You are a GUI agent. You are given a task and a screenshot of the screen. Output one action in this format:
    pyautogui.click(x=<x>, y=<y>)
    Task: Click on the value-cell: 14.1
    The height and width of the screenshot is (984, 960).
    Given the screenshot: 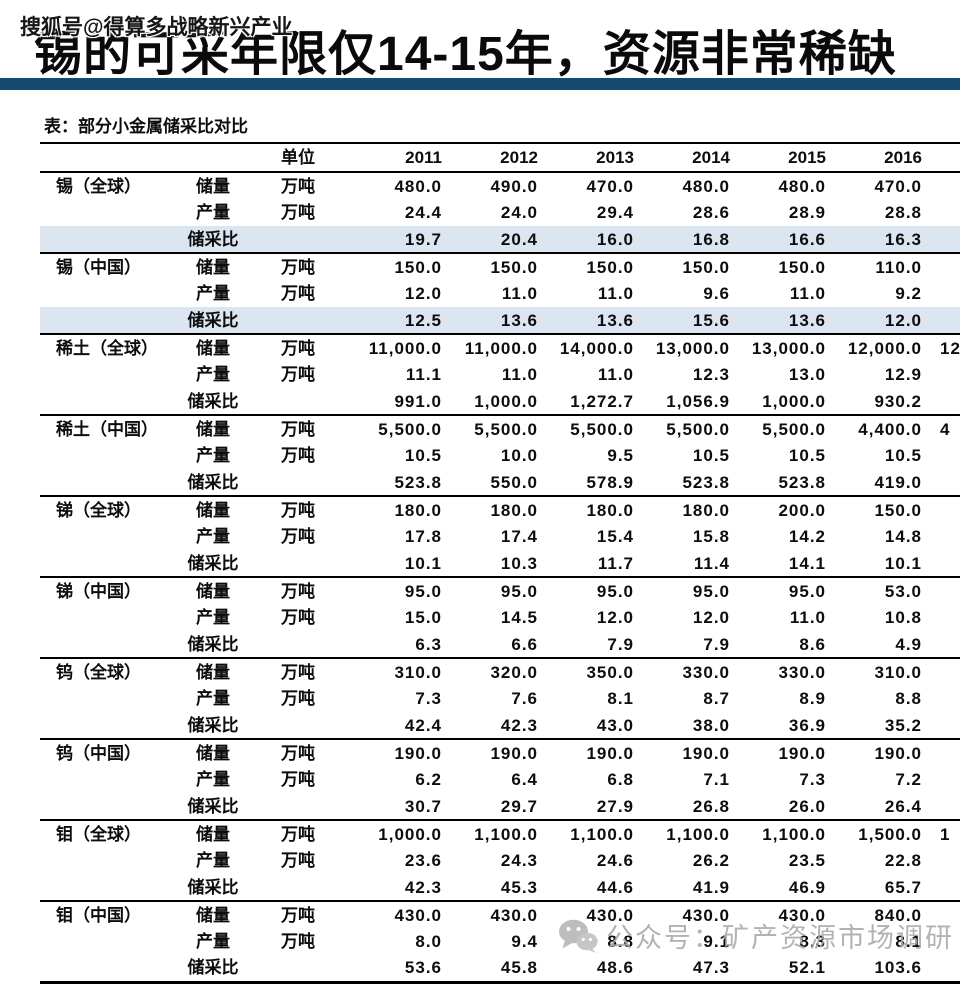 What is the action you would take?
    pyautogui.click(x=807, y=563)
    